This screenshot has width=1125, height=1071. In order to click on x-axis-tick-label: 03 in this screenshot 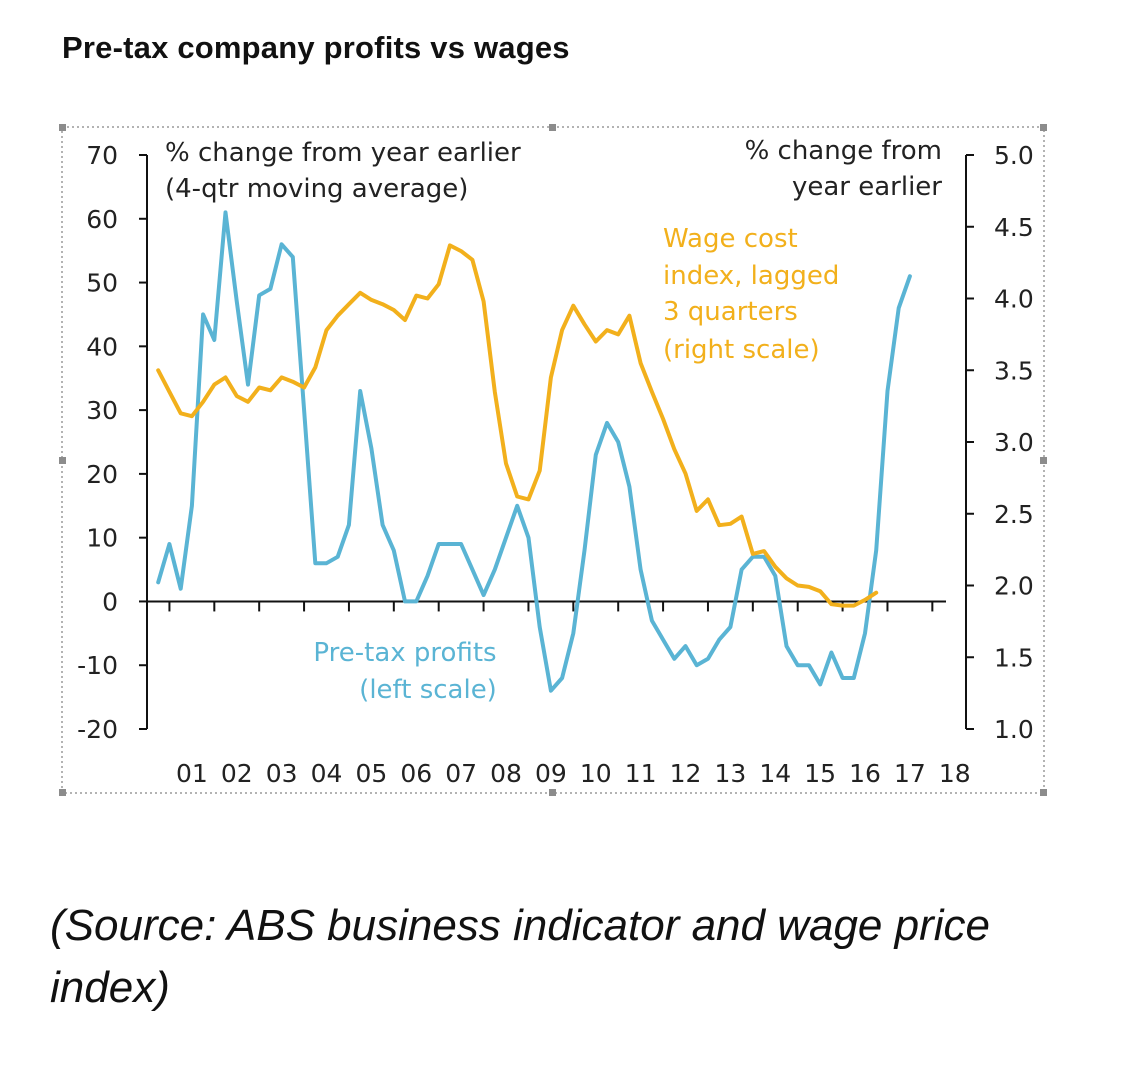, I will do `click(282, 773)`.